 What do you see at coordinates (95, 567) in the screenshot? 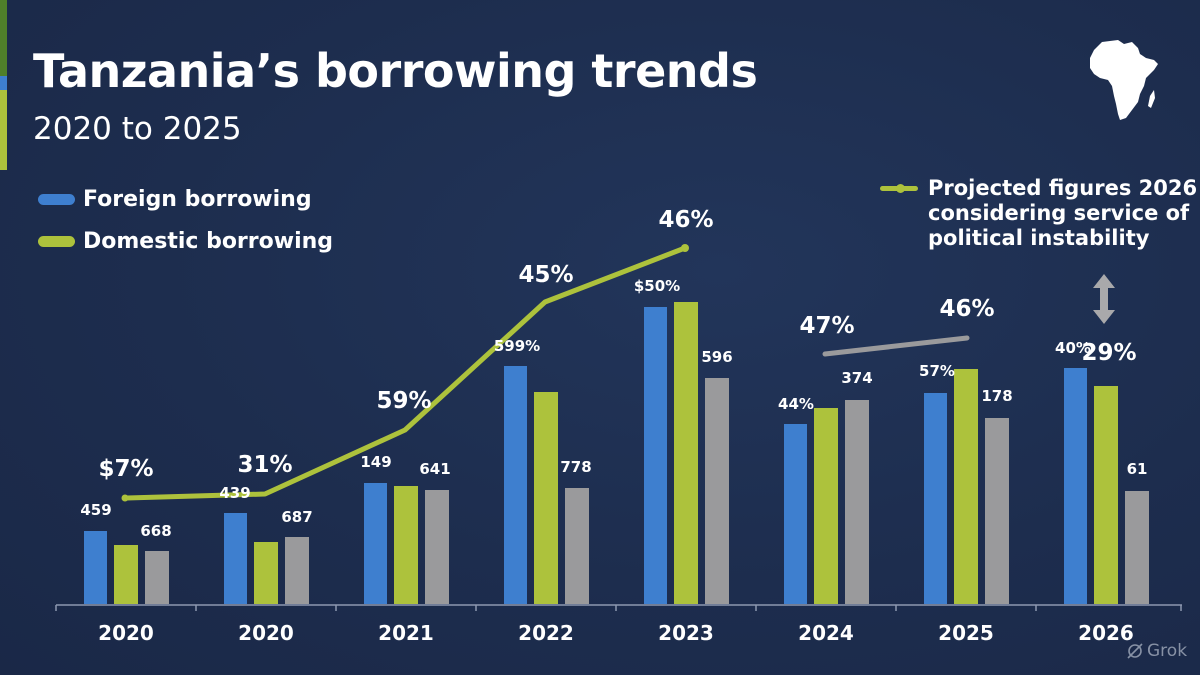
I see `bar-foreign-2020a` at bounding box center [95, 567].